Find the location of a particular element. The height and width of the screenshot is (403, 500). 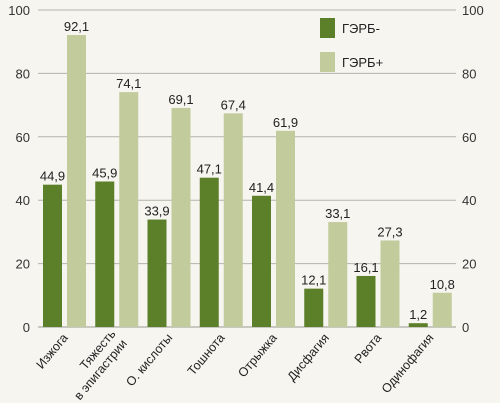

data-label: 92,1 is located at coordinates (76, 26).